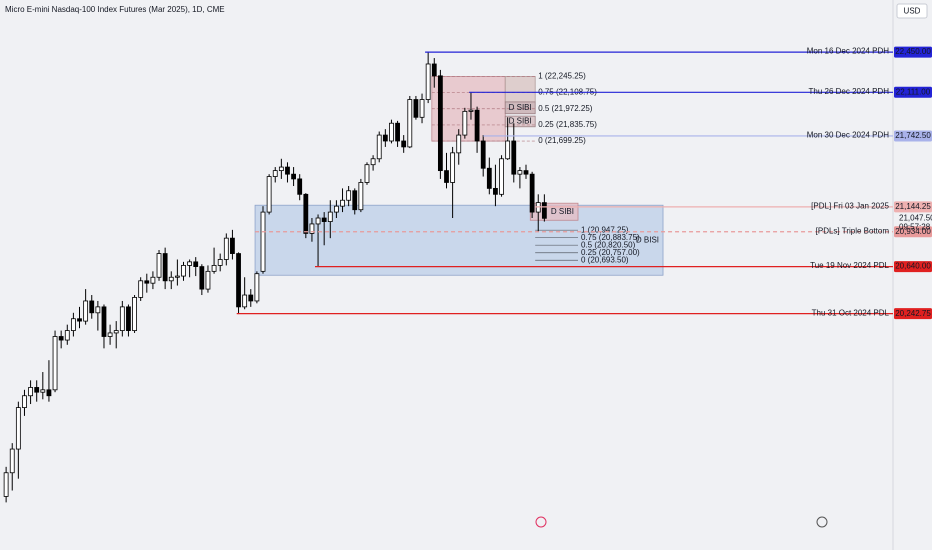  I want to click on fib-label: 1 (20,947.25), so click(605, 229).